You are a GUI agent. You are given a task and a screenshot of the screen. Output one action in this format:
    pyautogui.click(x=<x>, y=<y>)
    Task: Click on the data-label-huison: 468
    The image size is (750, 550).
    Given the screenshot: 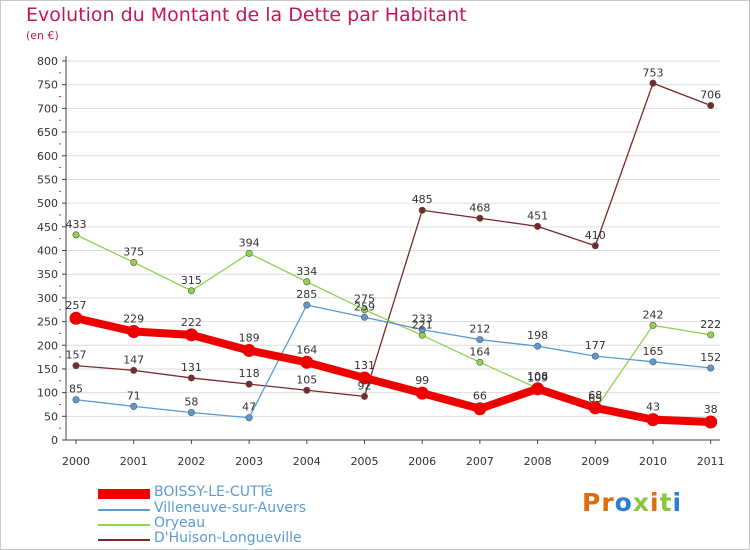 What is the action you would take?
    pyautogui.click(x=479, y=207)
    